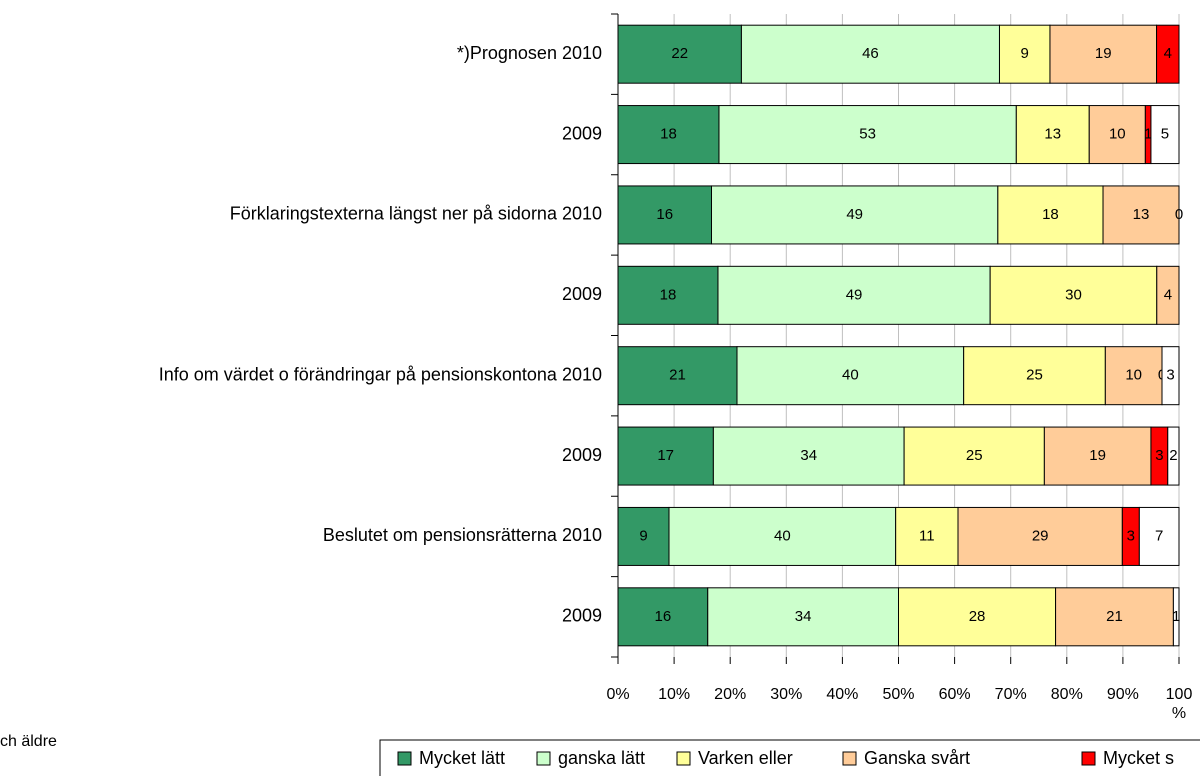 The height and width of the screenshot is (776, 1200). I want to click on value-label: 29, so click(1040, 535).